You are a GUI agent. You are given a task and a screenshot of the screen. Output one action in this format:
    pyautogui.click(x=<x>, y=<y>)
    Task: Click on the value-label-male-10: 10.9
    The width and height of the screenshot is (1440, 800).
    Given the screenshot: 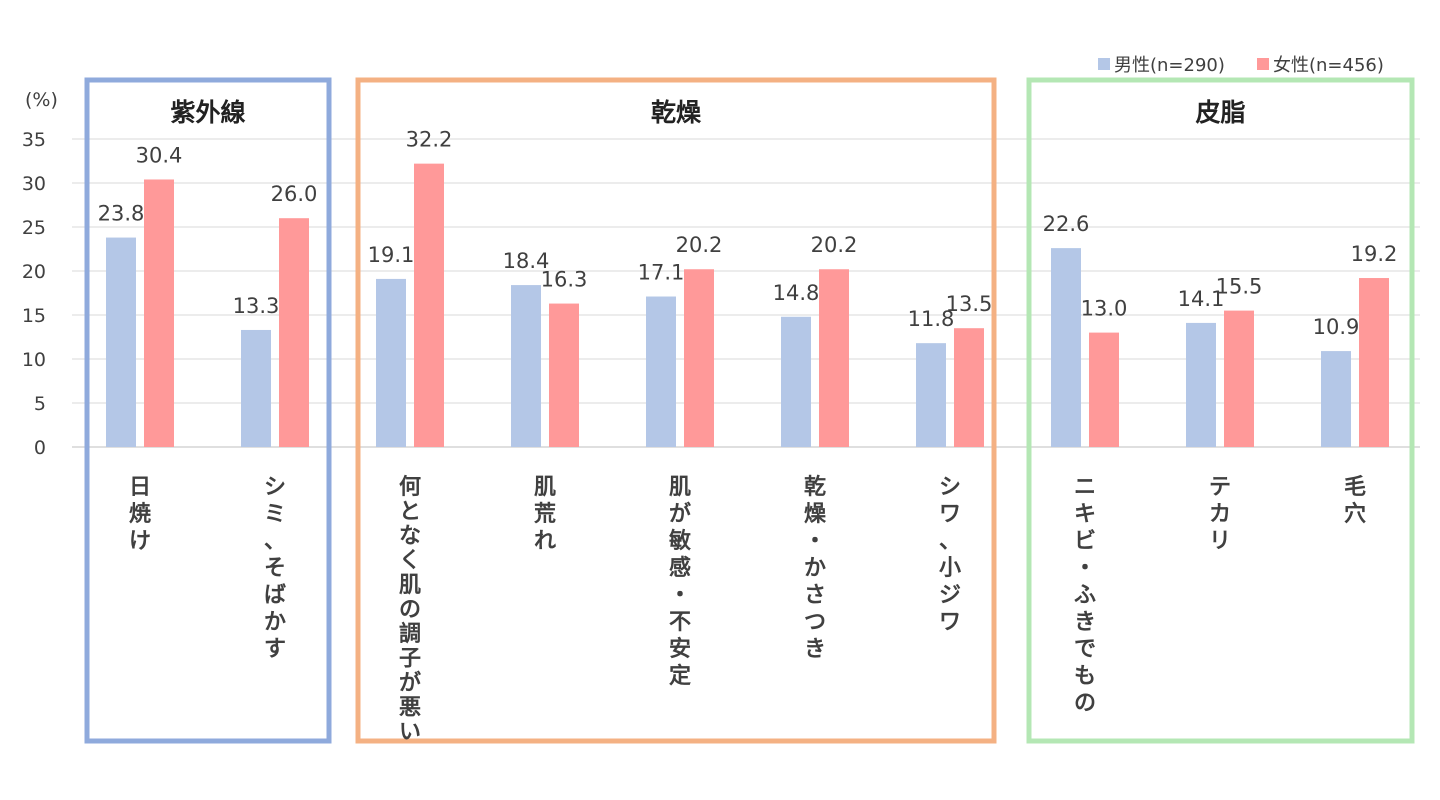 What is the action you would take?
    pyautogui.click(x=1336, y=327)
    